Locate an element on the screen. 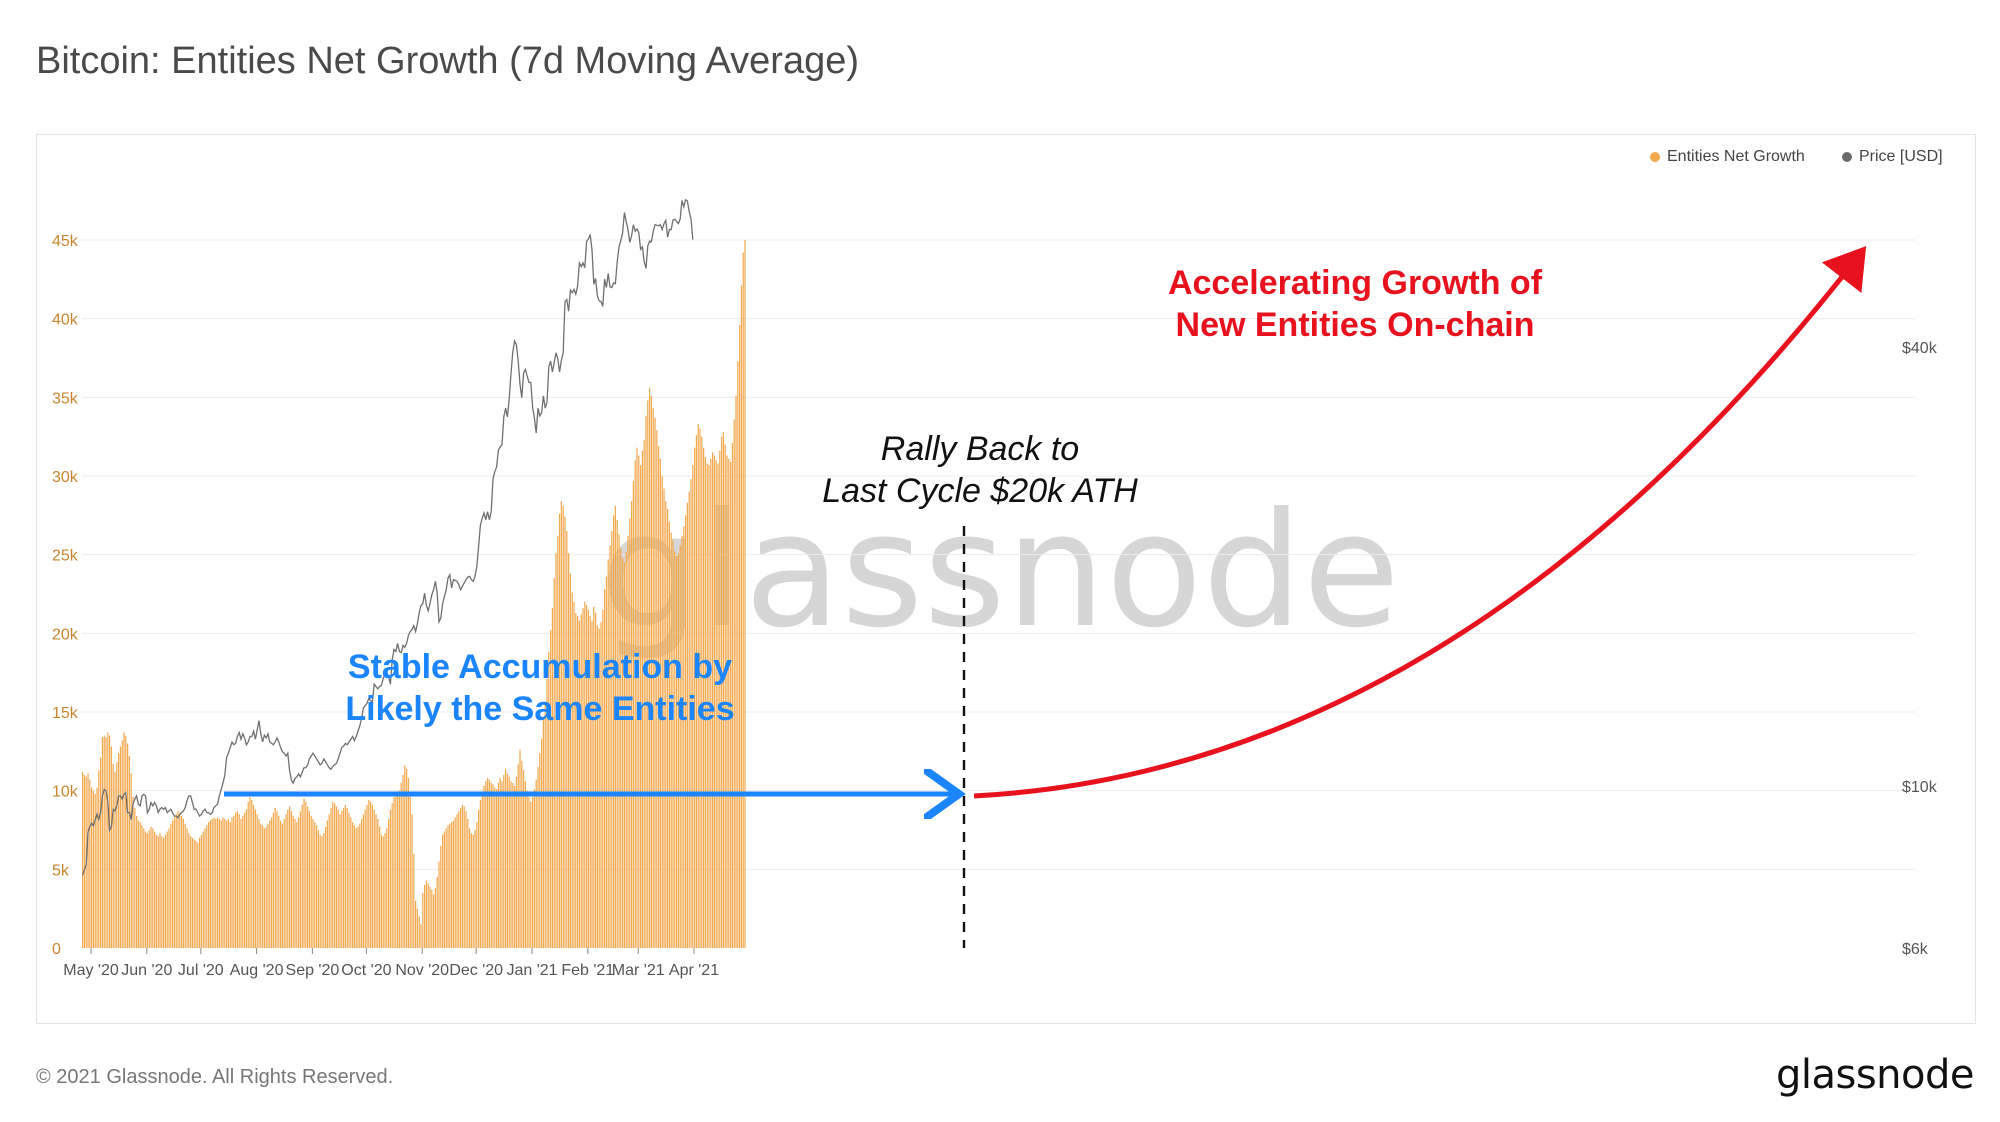 Image resolution: width=2000 pixels, height=1122 pixels. left-tick-label: 10k is located at coordinates (65, 792).